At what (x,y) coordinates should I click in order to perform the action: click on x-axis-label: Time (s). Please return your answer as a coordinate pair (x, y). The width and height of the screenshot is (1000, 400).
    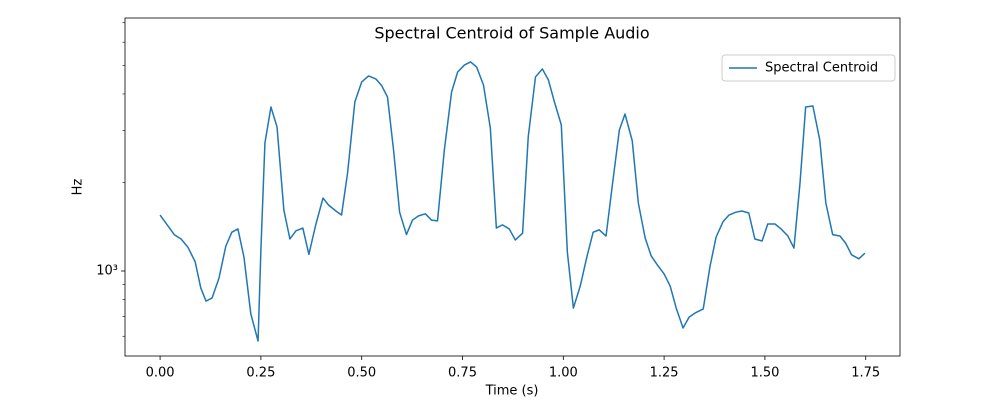
    Looking at the image, I should click on (512, 391).